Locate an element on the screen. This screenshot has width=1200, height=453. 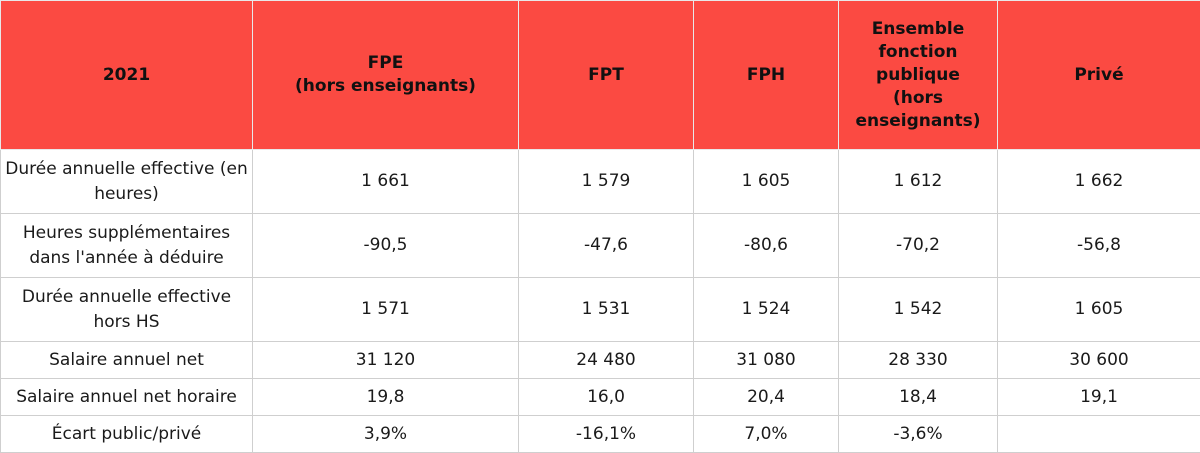
table-cell: 31 080 is located at coordinates (766, 360).